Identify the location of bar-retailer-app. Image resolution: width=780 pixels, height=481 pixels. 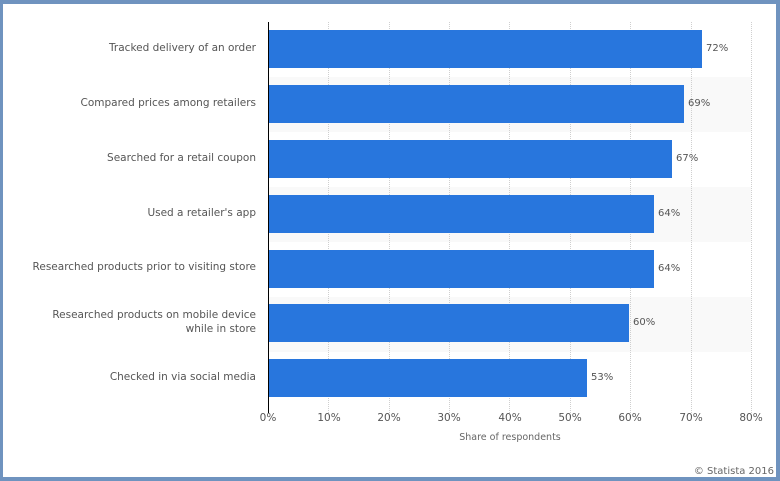
(461, 214).